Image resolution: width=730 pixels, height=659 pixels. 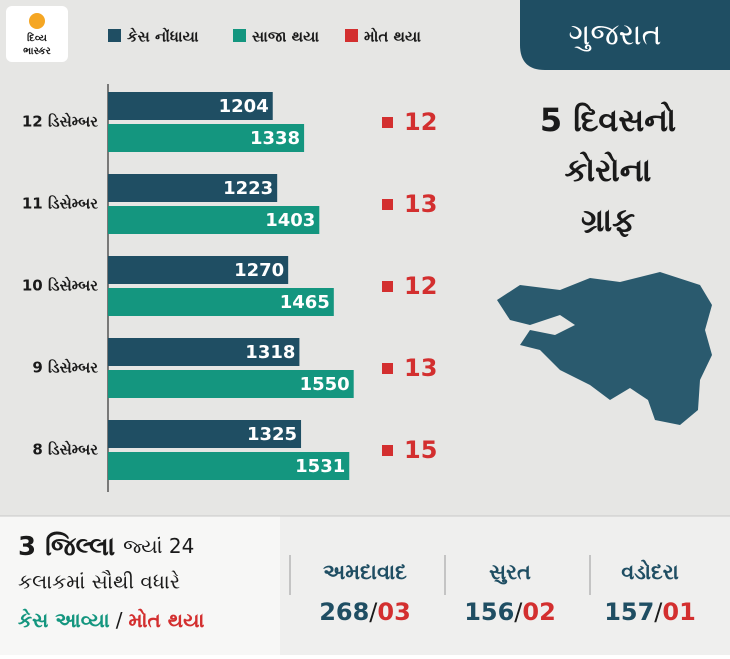 I want to click on city-cases: 268, so click(x=344, y=612).